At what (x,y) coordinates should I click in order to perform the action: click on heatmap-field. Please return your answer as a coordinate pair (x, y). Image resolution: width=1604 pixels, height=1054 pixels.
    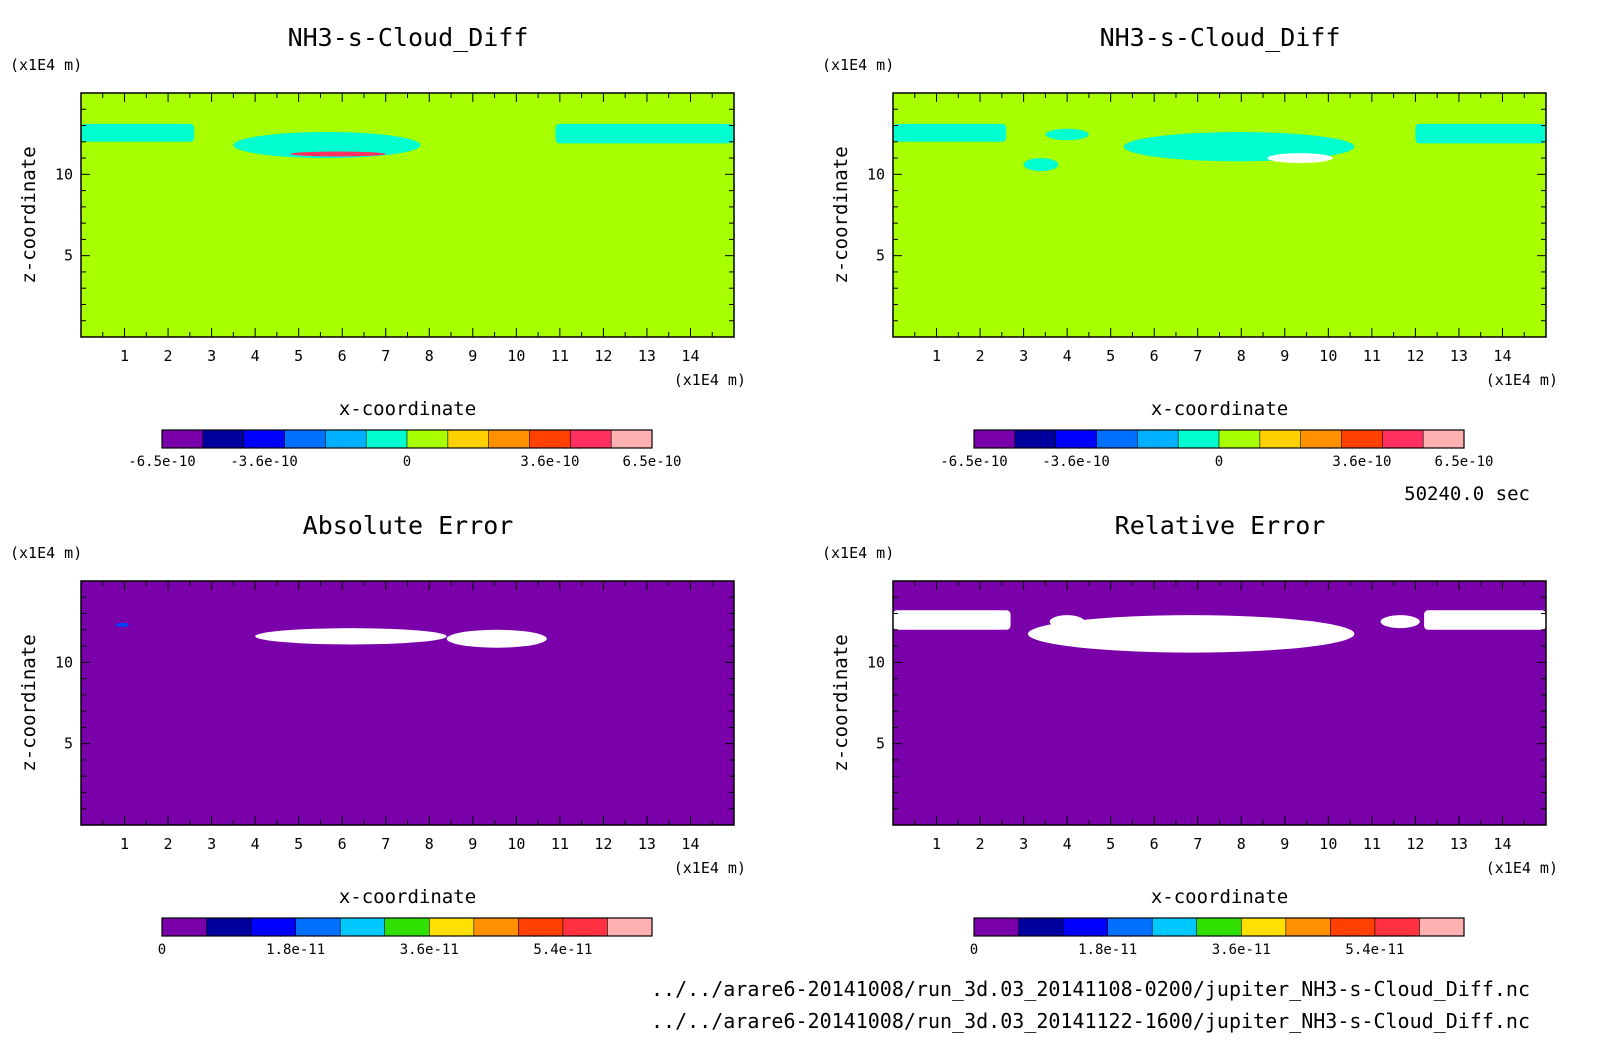
    Looking at the image, I should click on (407, 703).